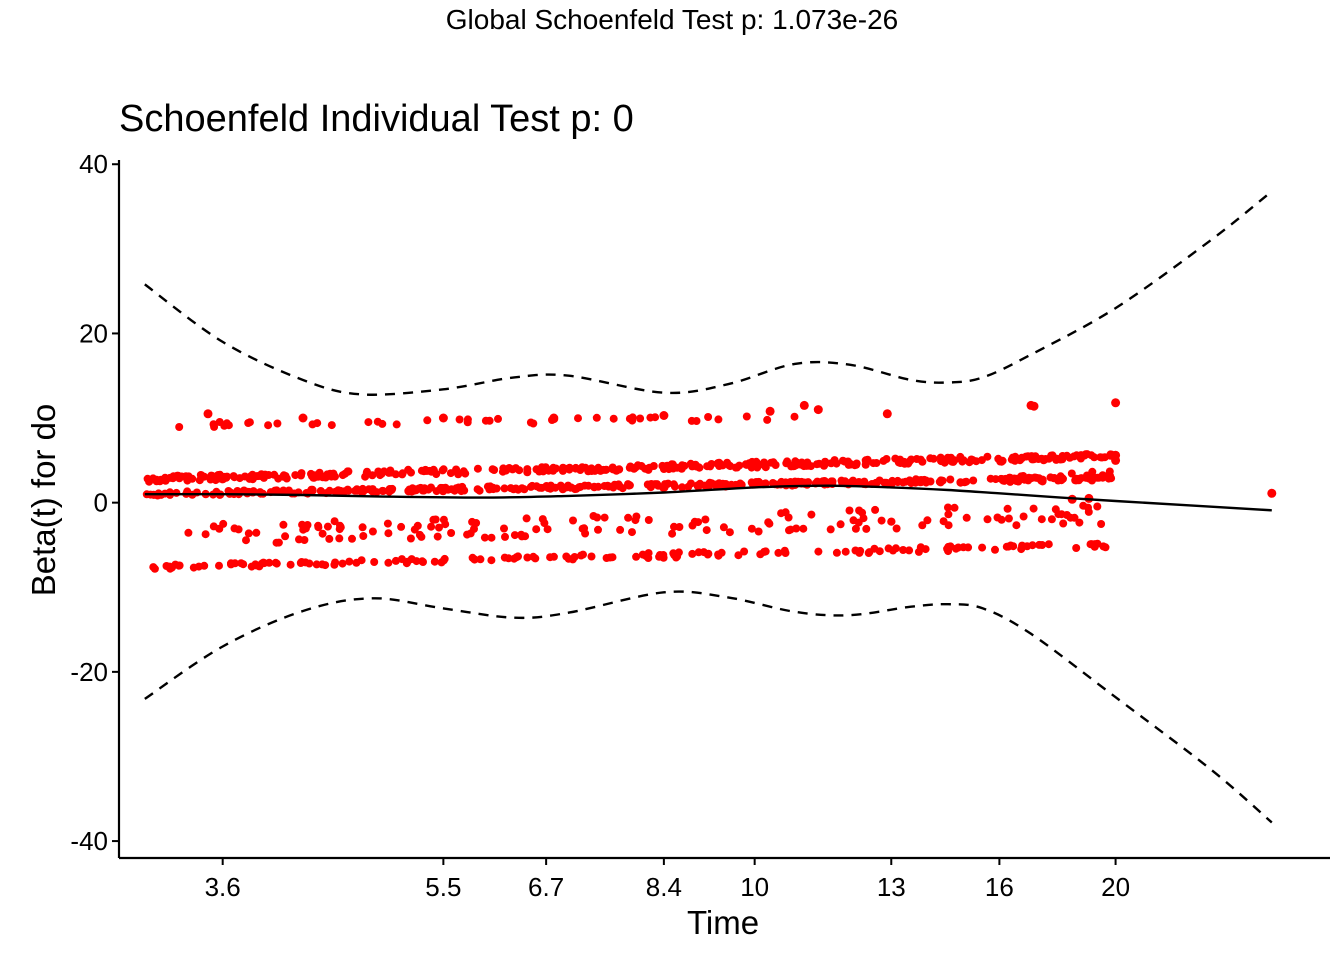  I want to click on y-tick-label: 20, so click(93, 333).